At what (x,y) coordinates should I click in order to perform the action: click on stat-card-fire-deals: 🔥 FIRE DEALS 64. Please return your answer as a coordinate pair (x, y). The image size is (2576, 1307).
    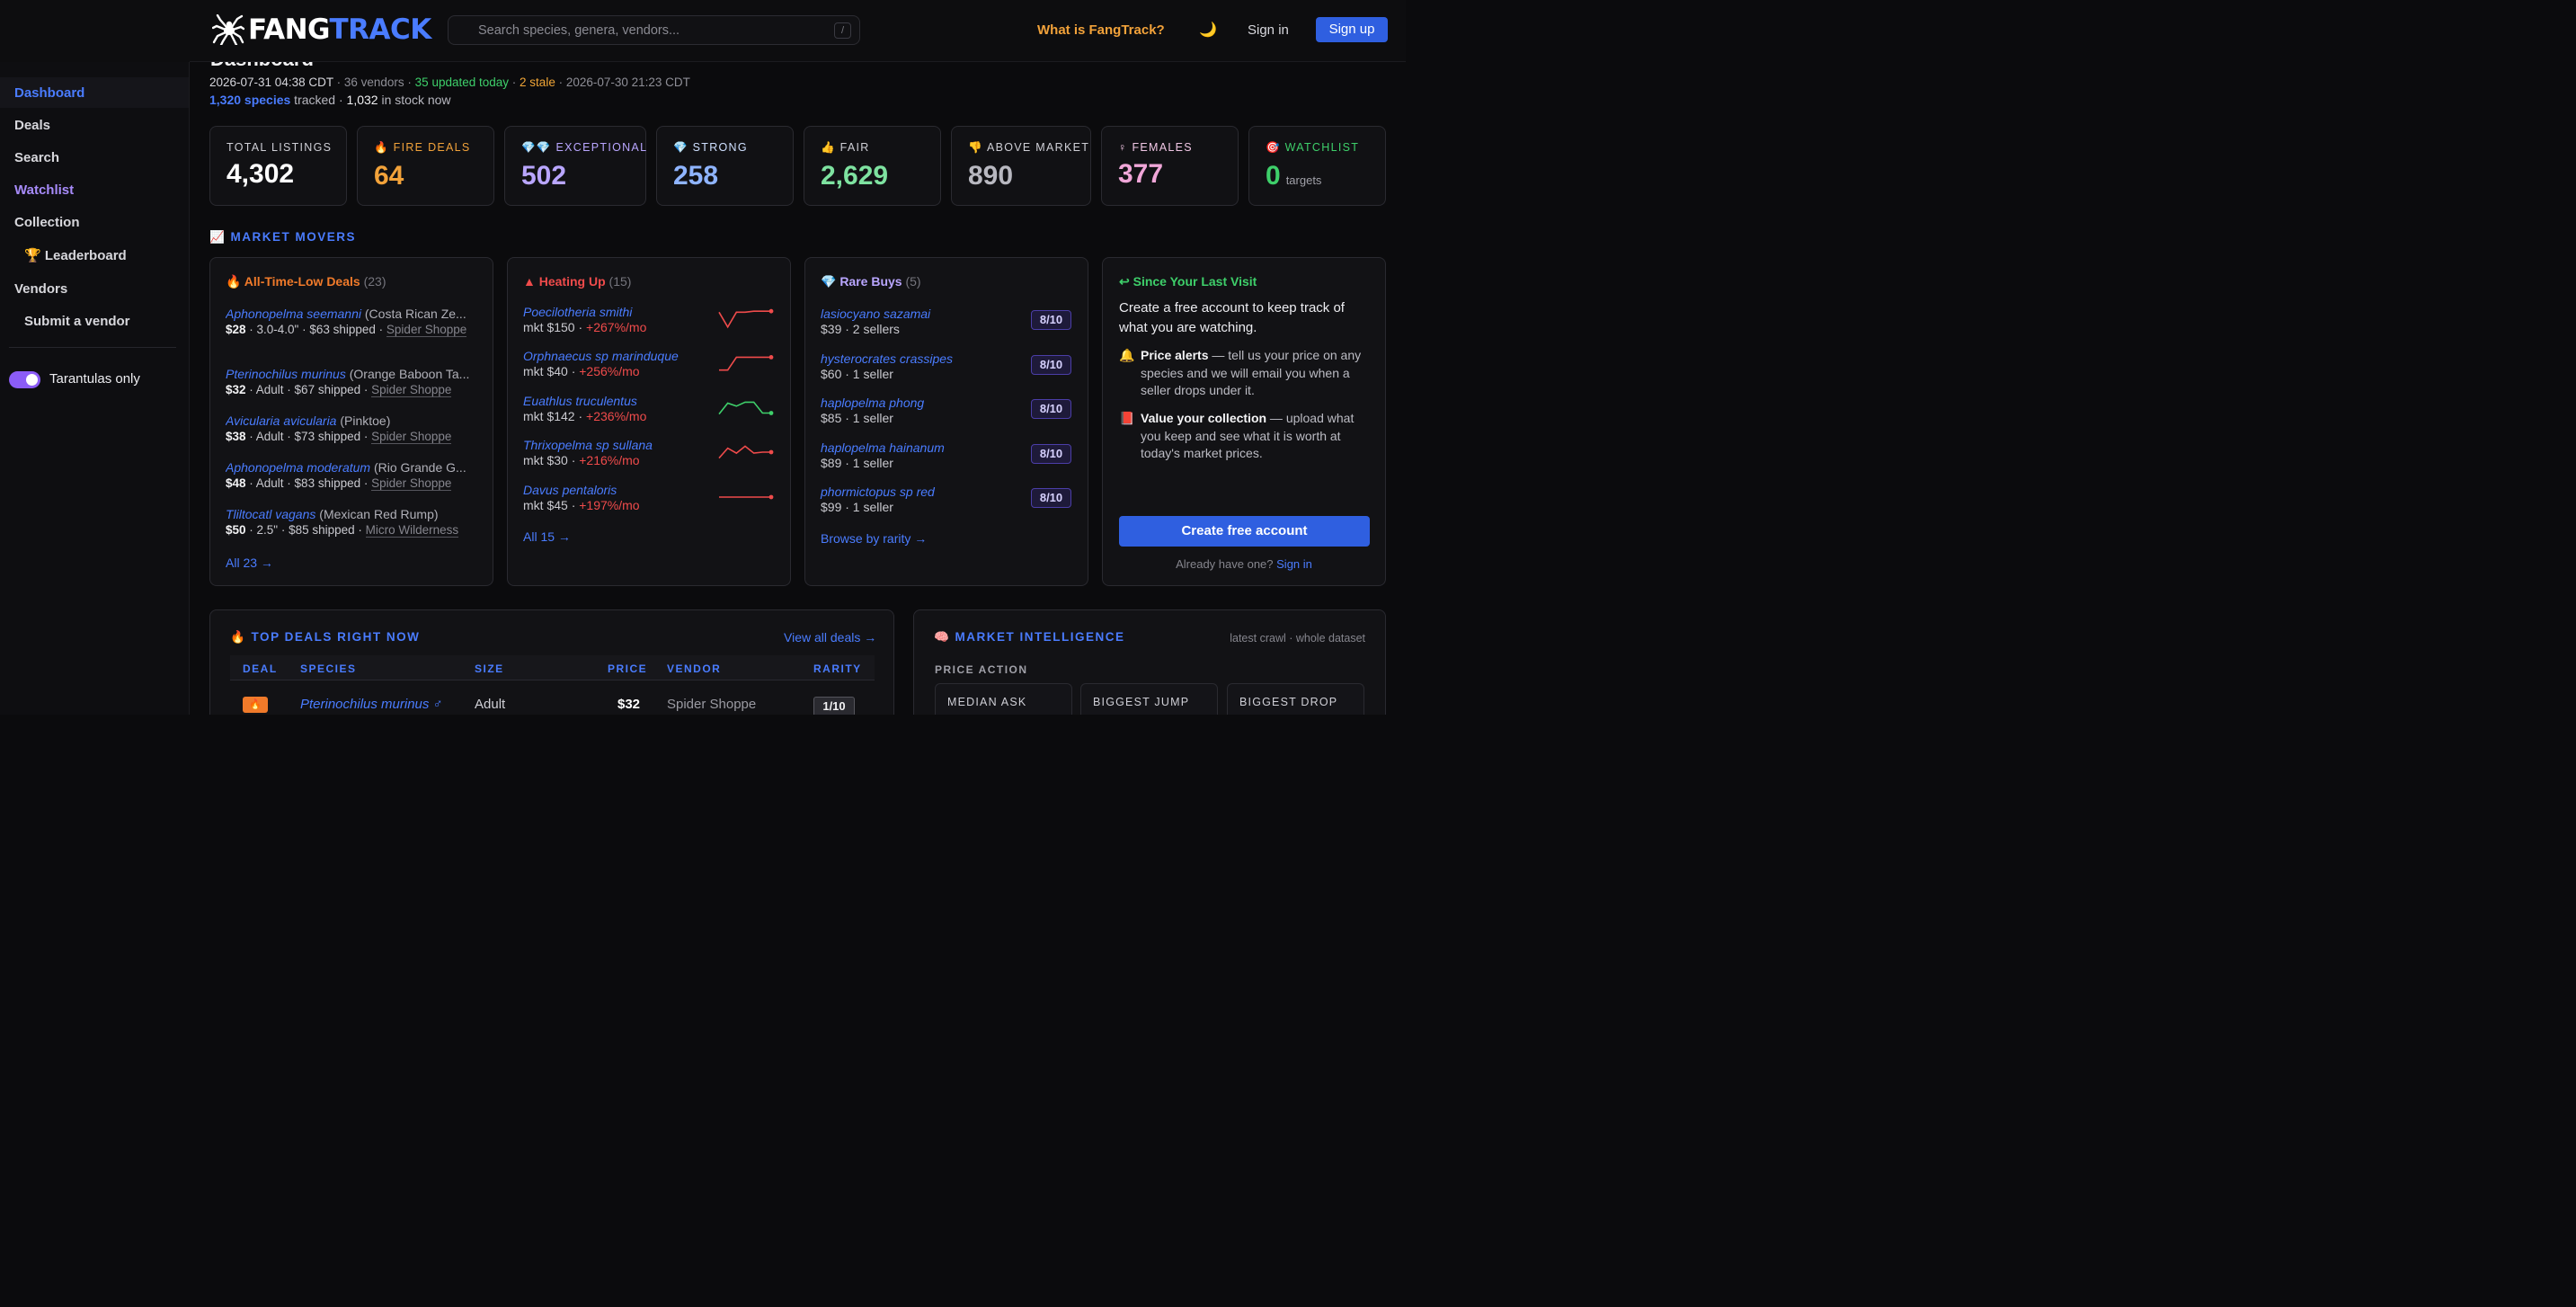
    Looking at the image, I should click on (425, 166).